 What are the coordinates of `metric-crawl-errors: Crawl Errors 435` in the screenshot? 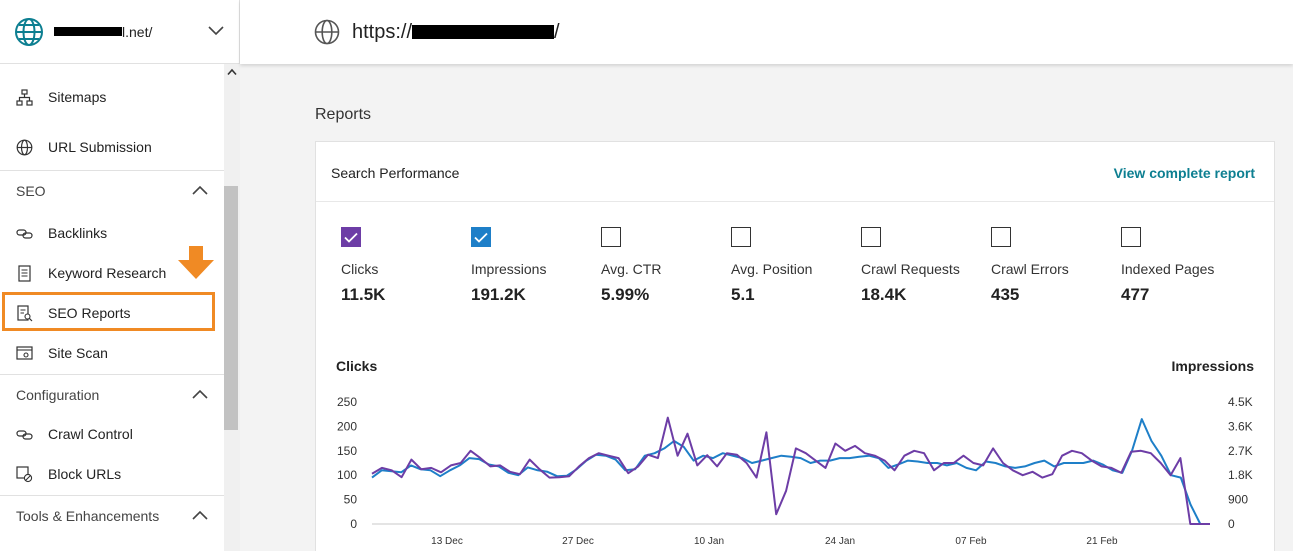 It's located at (1056, 266).